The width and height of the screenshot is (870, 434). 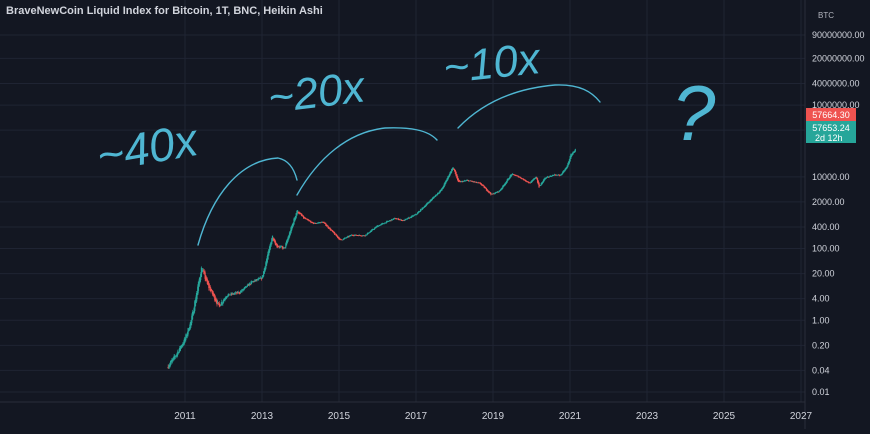 I want to click on y-tick-label: 0.01, so click(x=821, y=392).